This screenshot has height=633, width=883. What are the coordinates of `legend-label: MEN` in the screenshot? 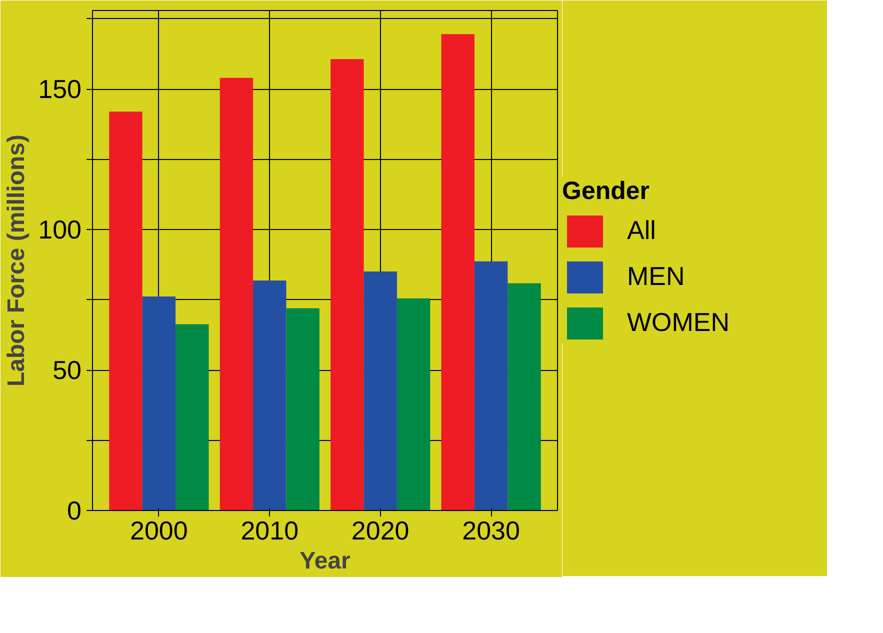 It's located at (656, 276).